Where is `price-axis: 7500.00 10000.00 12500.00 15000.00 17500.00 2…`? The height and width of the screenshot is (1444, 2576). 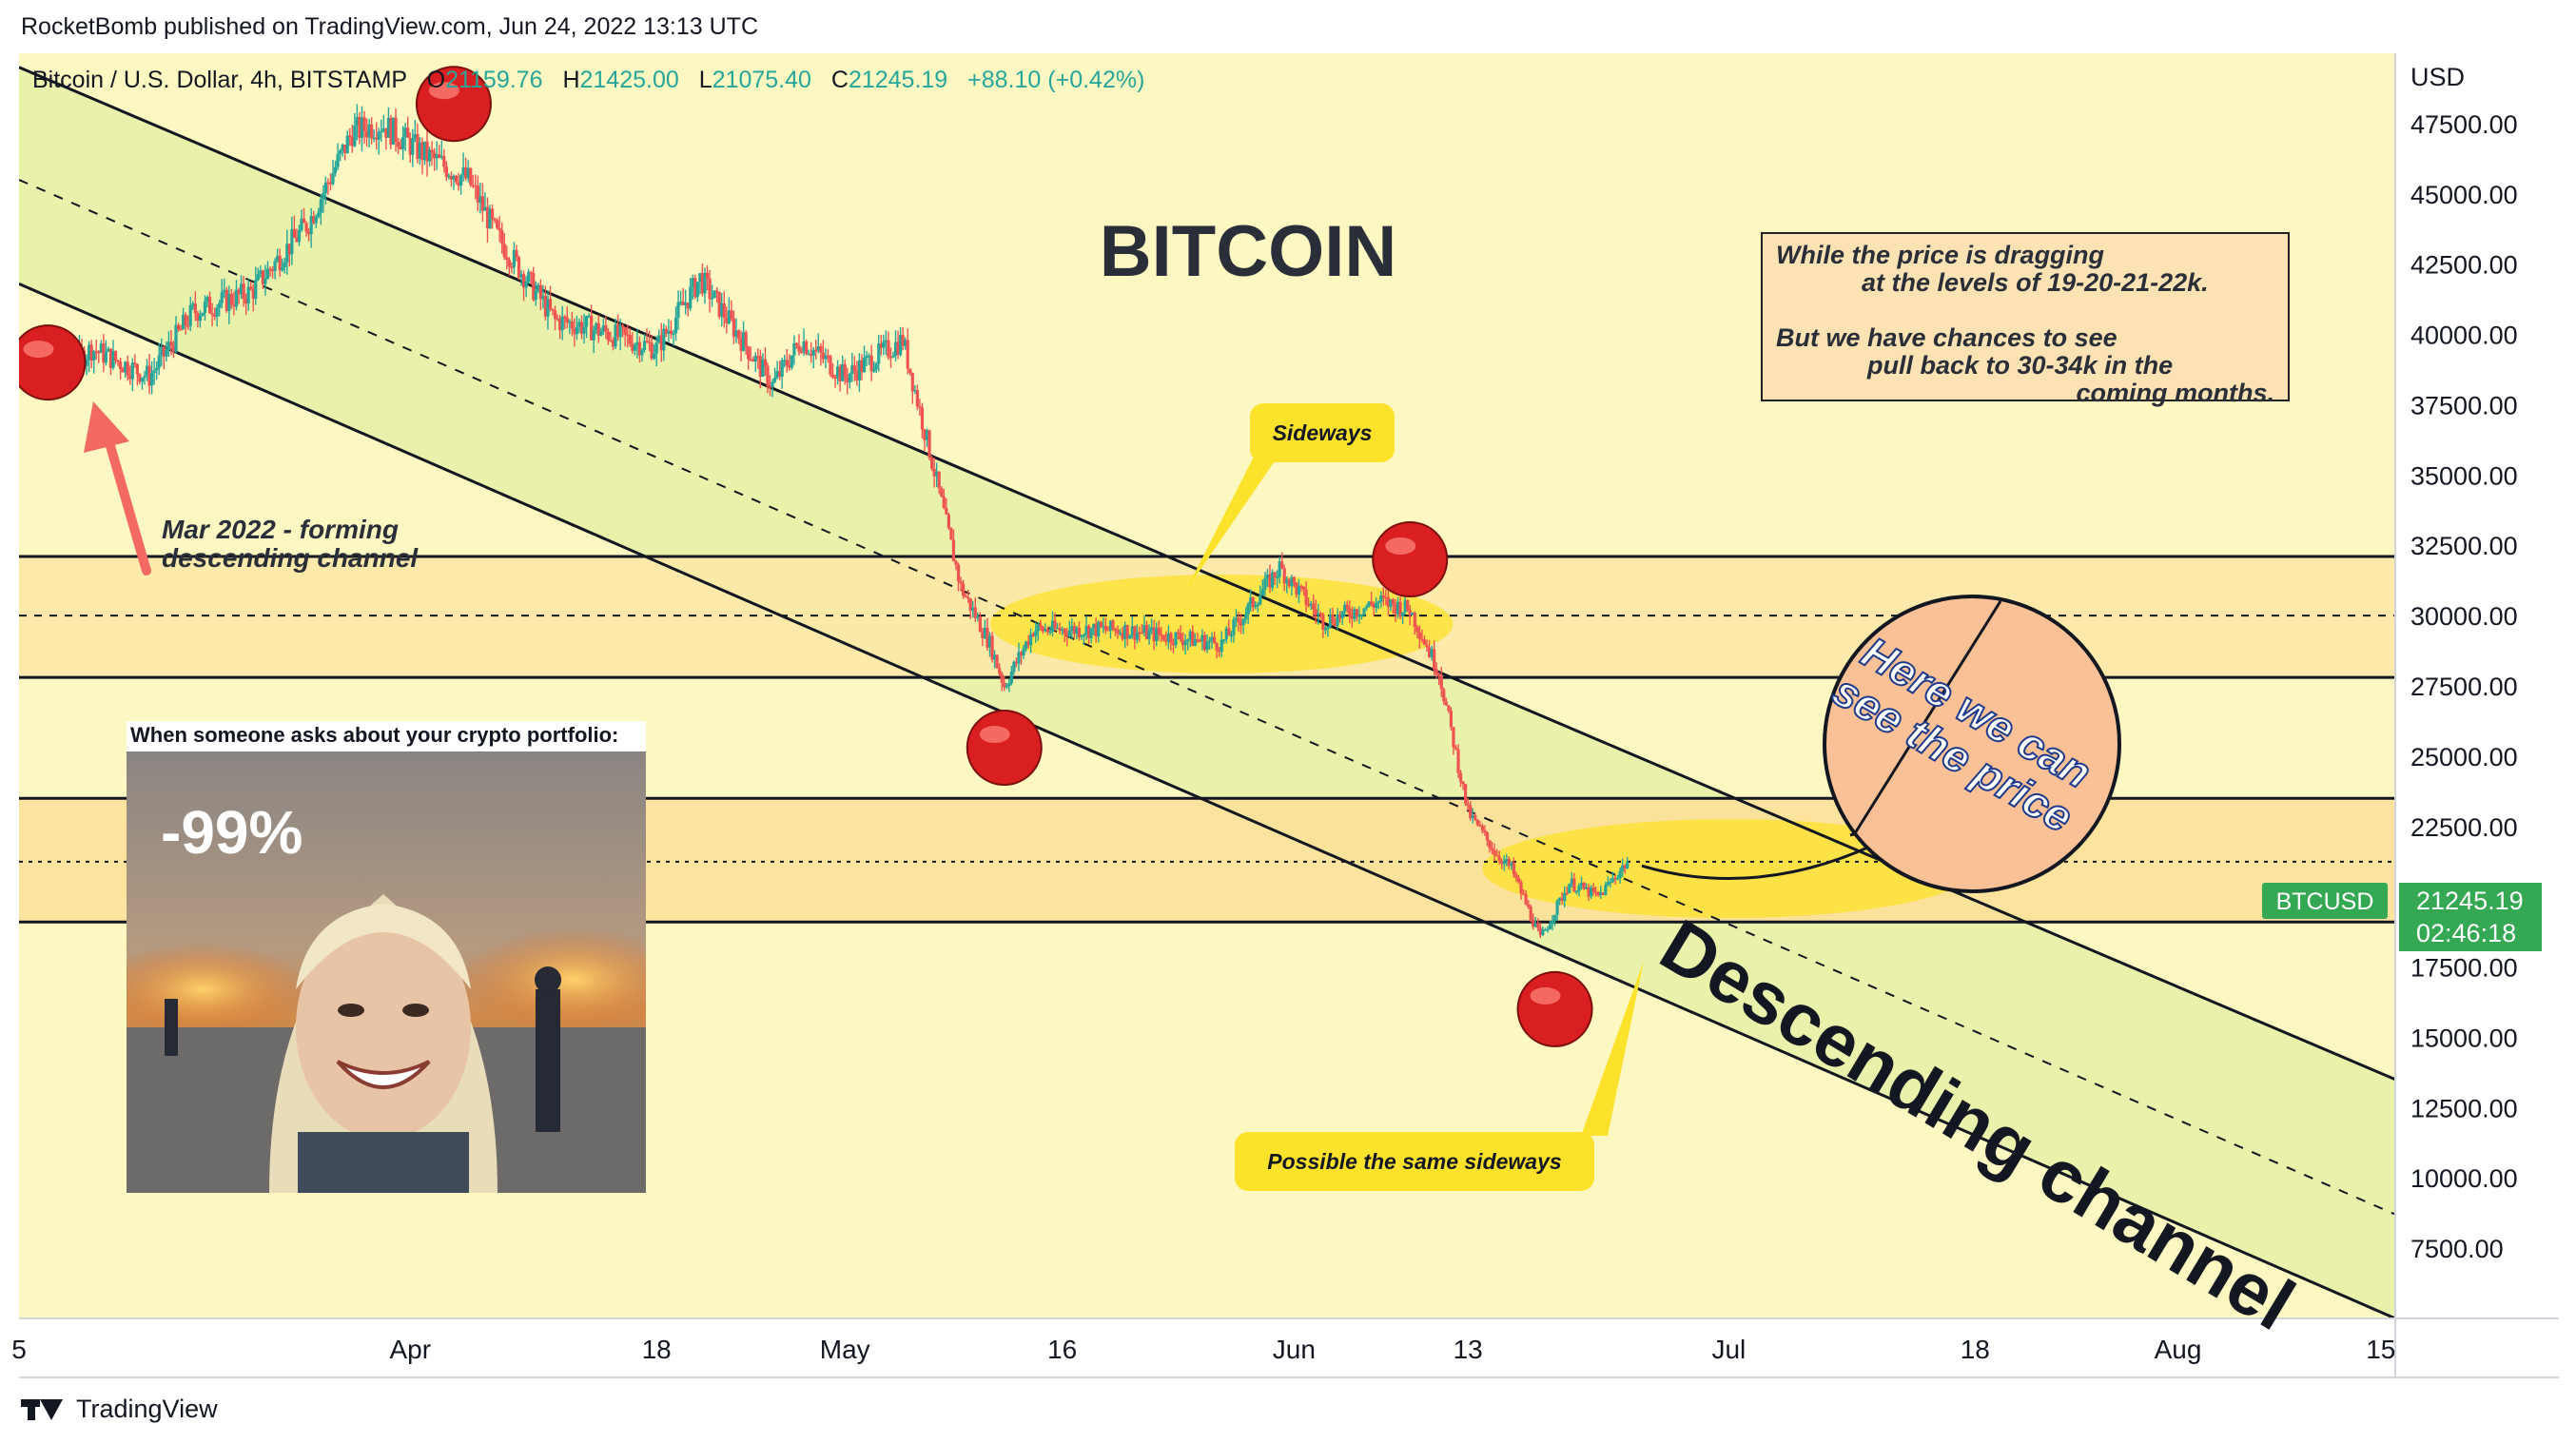
price-axis: 7500.00 10000.00 12500.00 15000.00 17500.00 2… is located at coordinates (2464, 686).